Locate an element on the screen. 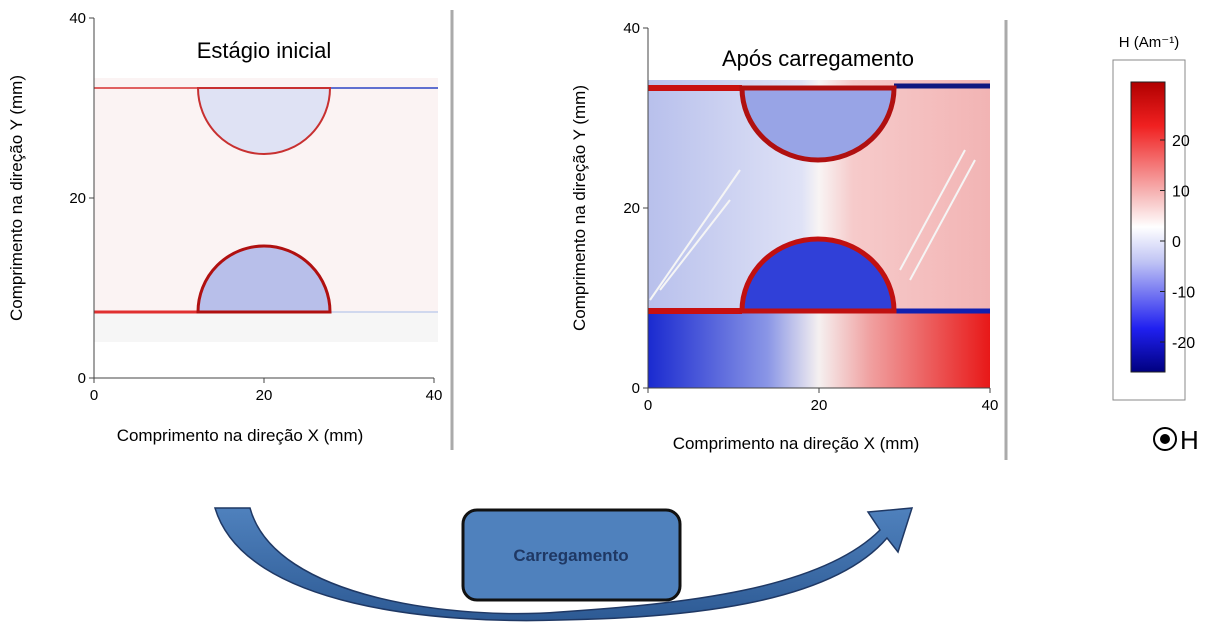  symbol-label: H is located at coordinates (1189, 440).